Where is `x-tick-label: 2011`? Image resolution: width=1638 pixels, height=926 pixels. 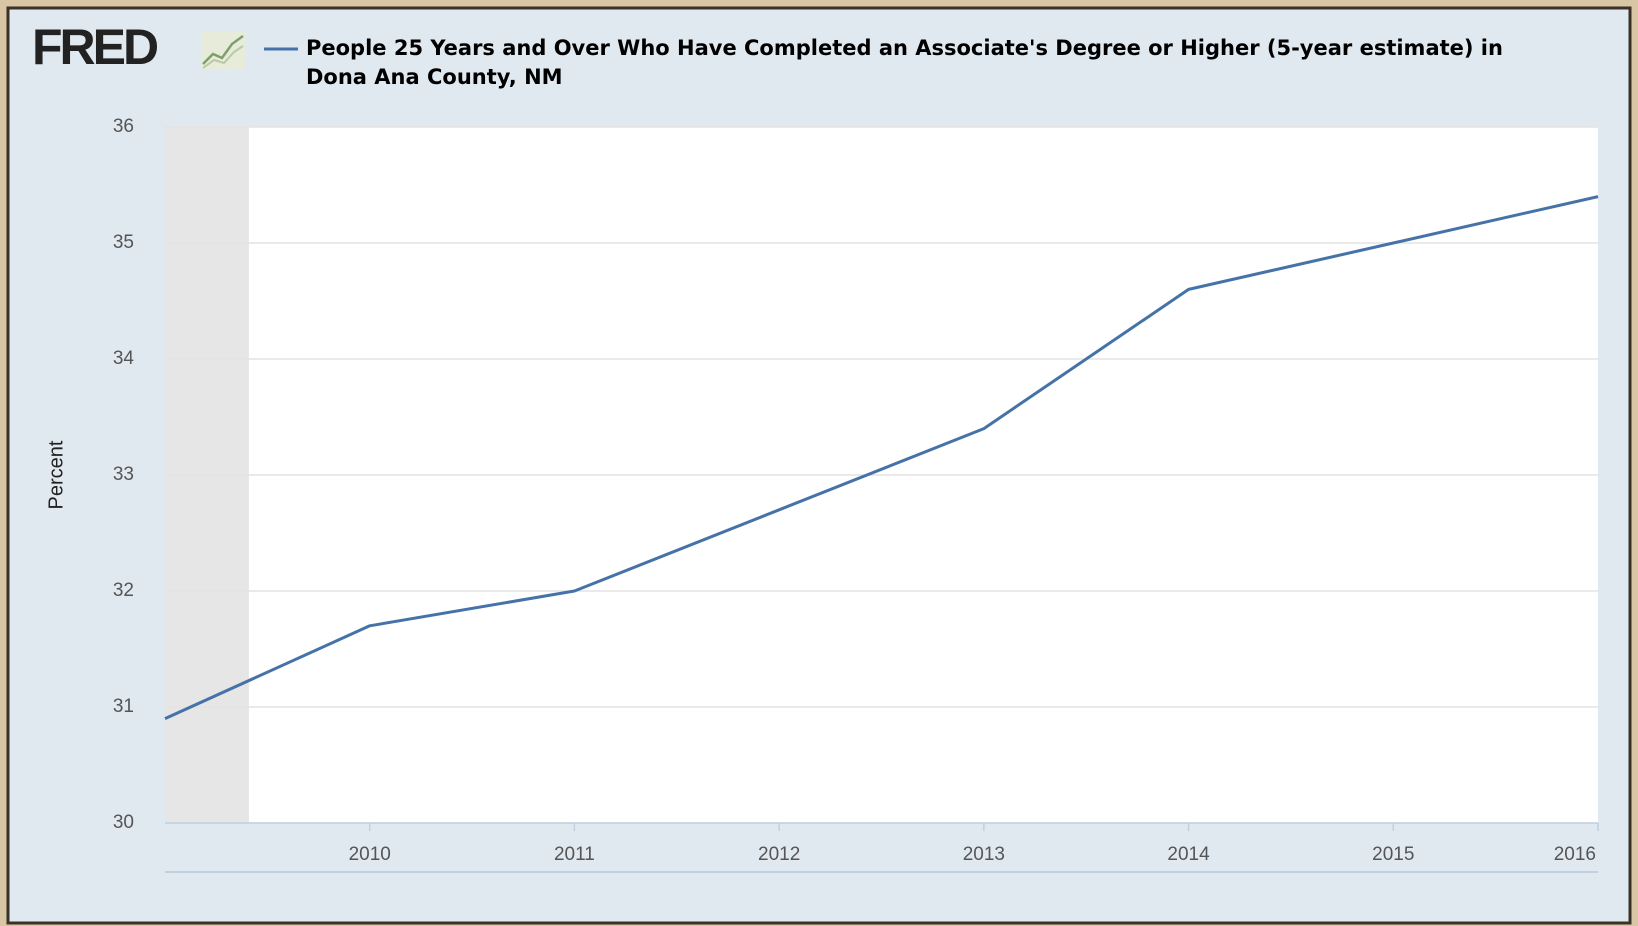 x-tick-label: 2011 is located at coordinates (574, 854).